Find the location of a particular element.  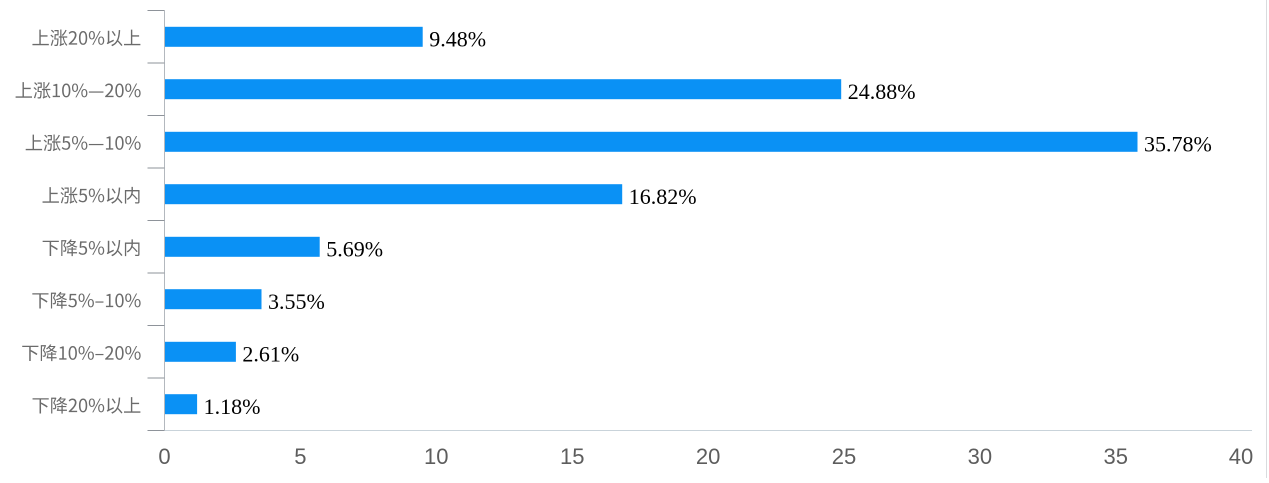

svg-text: 3.55% is located at coordinates (296, 301).